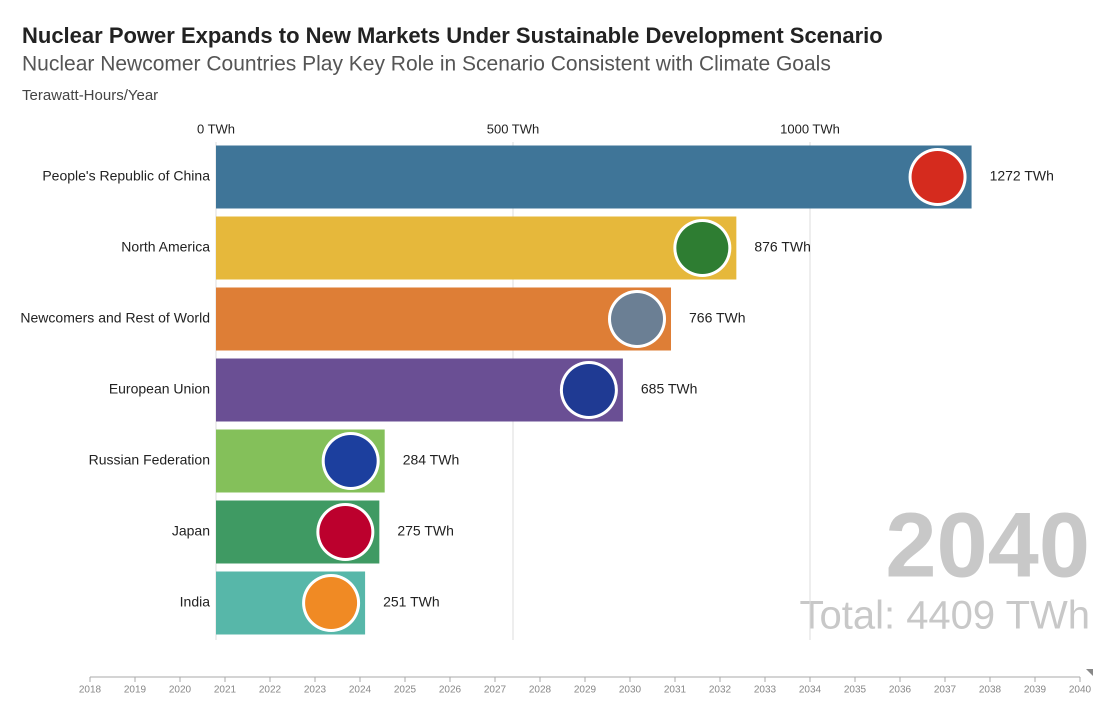 This screenshot has width=1114, height=720. What do you see at coordinates (720, 690) in the screenshot?
I see `timeline-label: 2032` at bounding box center [720, 690].